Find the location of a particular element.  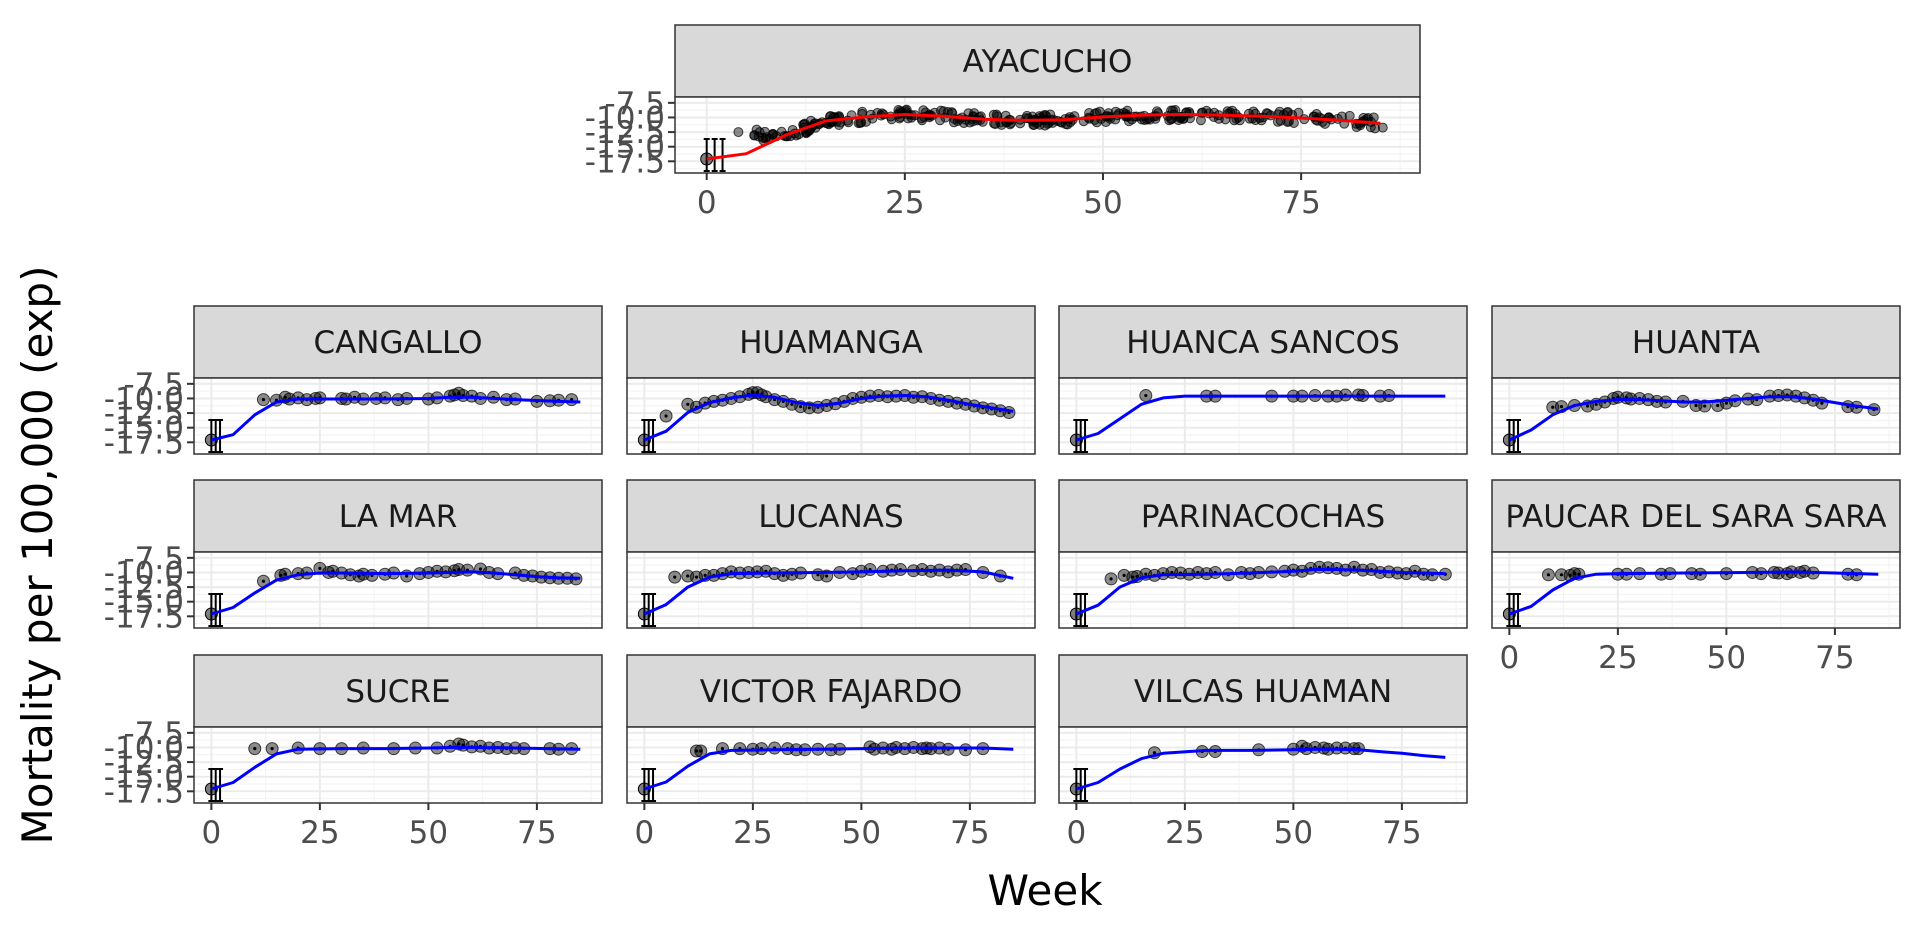

x-axis-title: Week is located at coordinates (1045, 890).